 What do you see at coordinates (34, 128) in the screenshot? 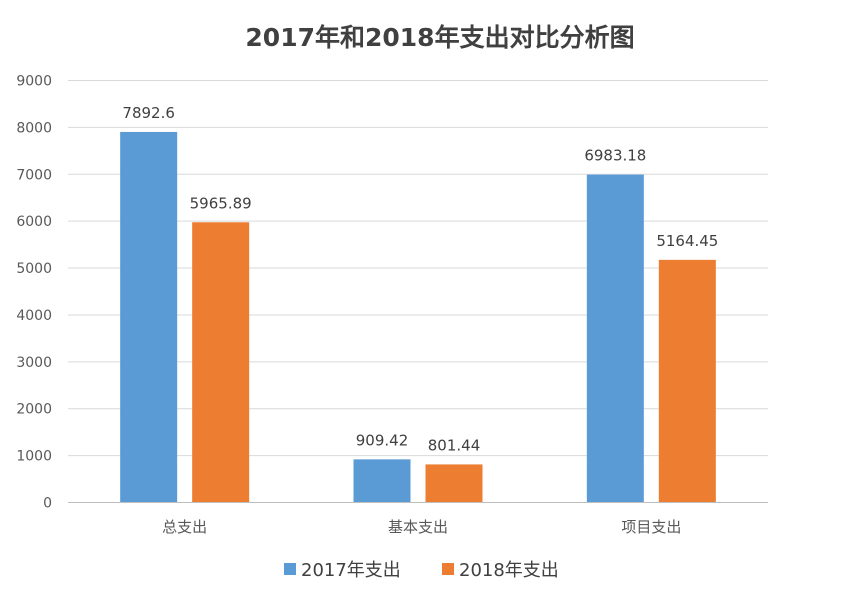
I see `y-tick-label: 8000` at bounding box center [34, 128].